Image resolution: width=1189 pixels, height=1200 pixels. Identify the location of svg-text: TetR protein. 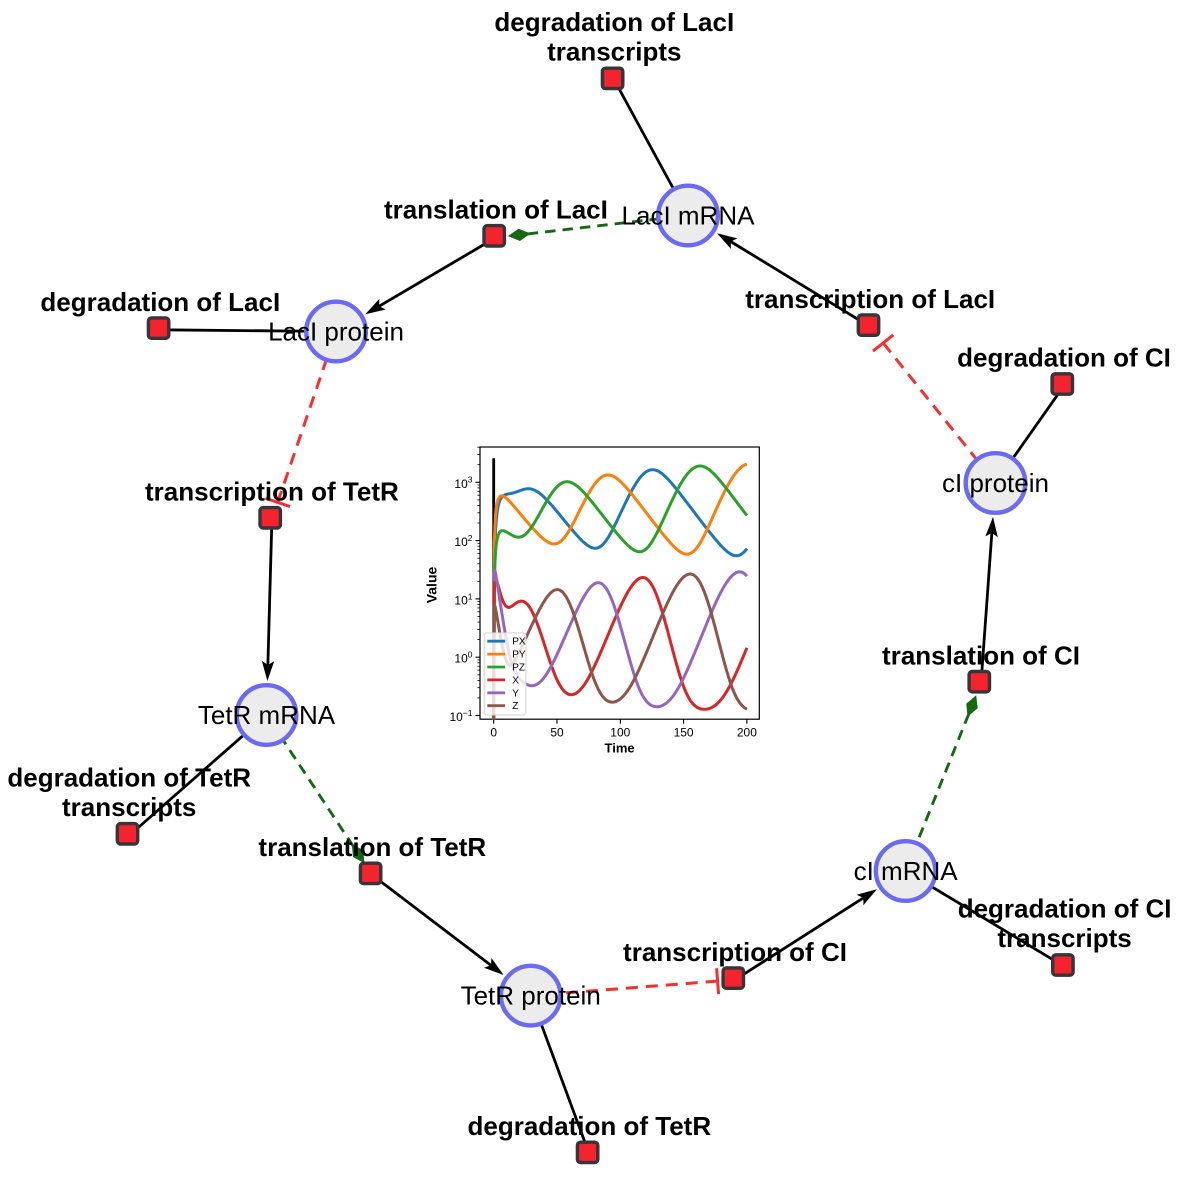
(531, 996).